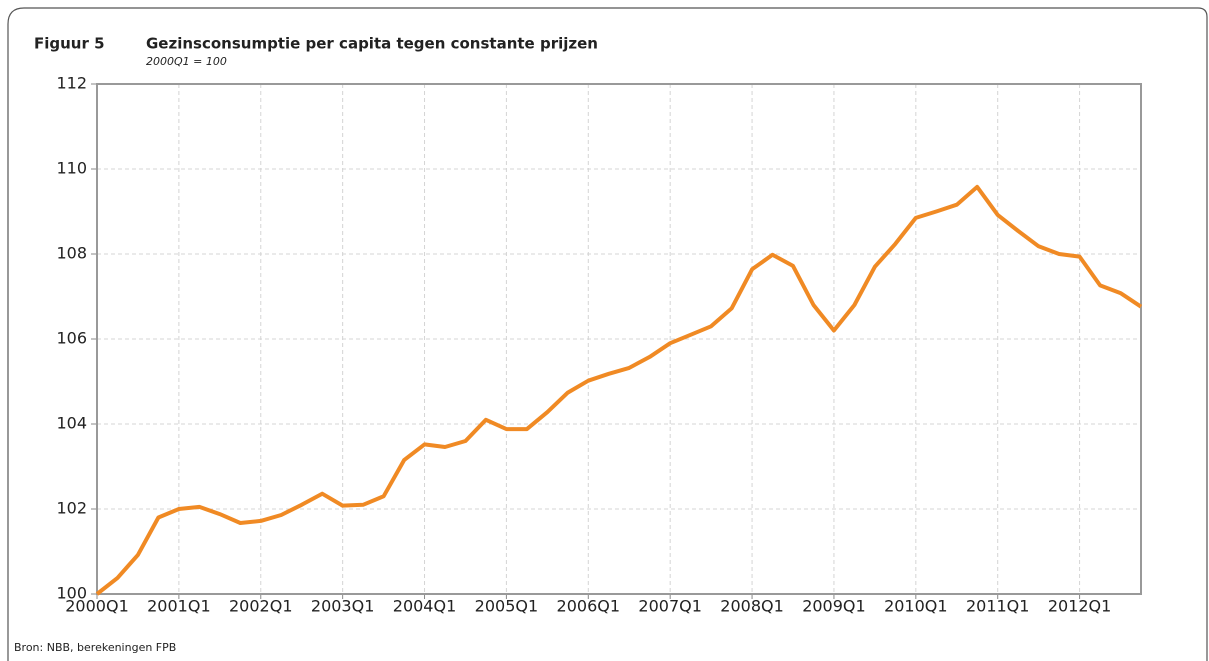  Describe the element at coordinates (69, 44) in the screenshot. I see `figure-label: Figuur 5` at that location.